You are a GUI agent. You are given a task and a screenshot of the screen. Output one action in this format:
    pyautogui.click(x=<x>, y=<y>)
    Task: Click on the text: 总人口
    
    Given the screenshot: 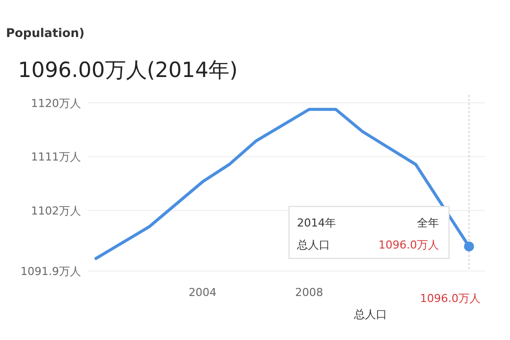 What is the action you would take?
    pyautogui.click(x=370, y=314)
    